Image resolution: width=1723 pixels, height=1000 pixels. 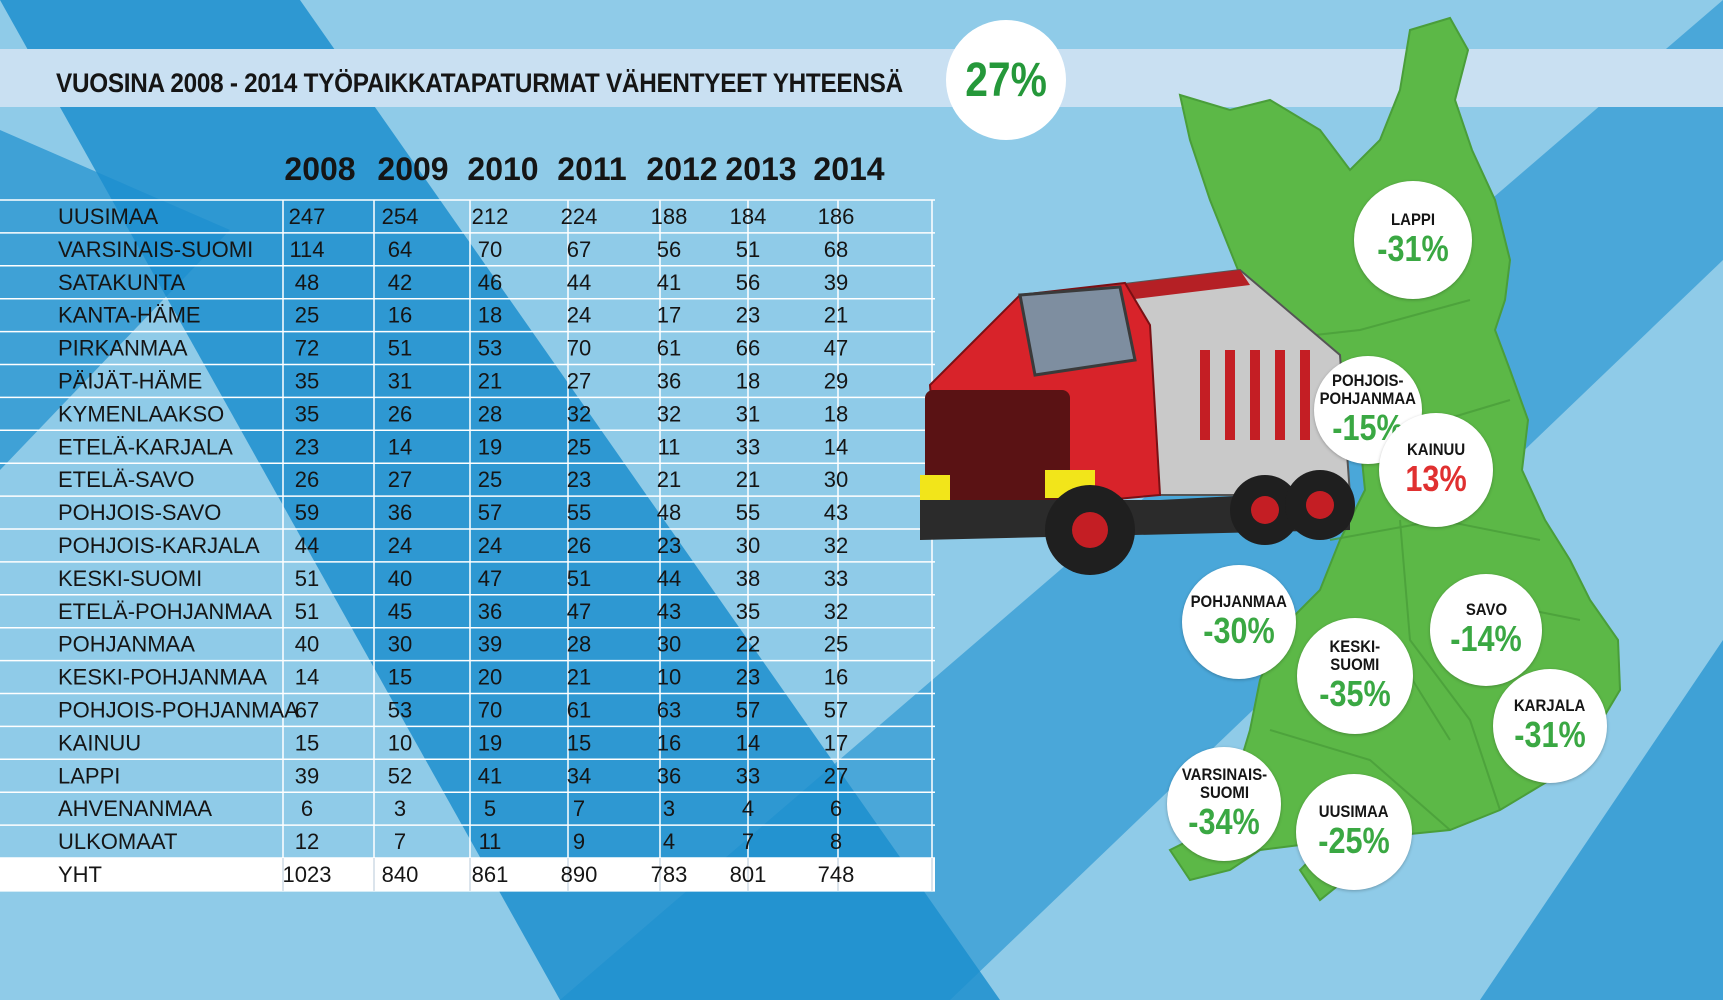 I want to click on table-cell-2014: 18, so click(x=836, y=413).